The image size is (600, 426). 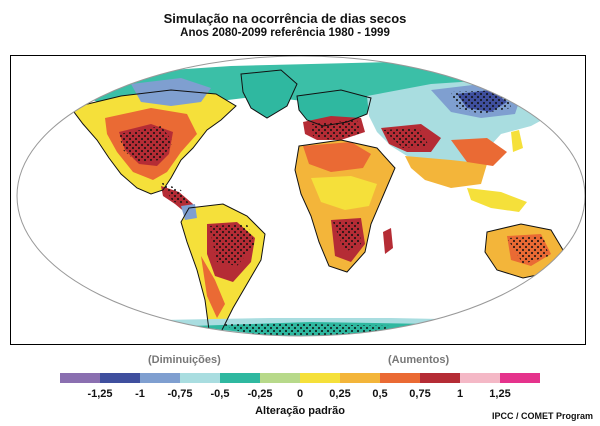 I want to click on colorbar-tick-label: -0,75, so click(x=180, y=394).